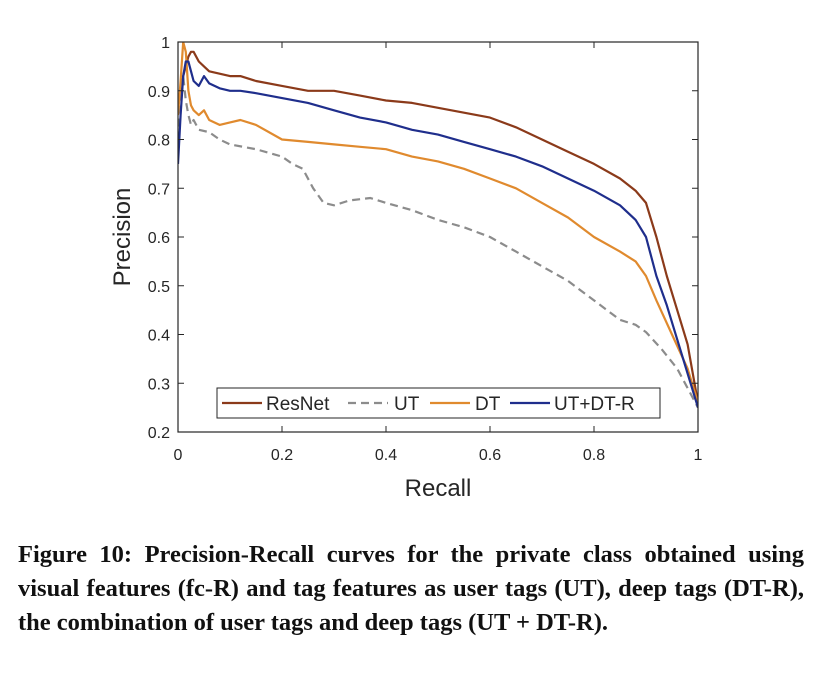  Describe the element at coordinates (159, 384) in the screenshot. I see `y-tick-label: 0.3` at that location.